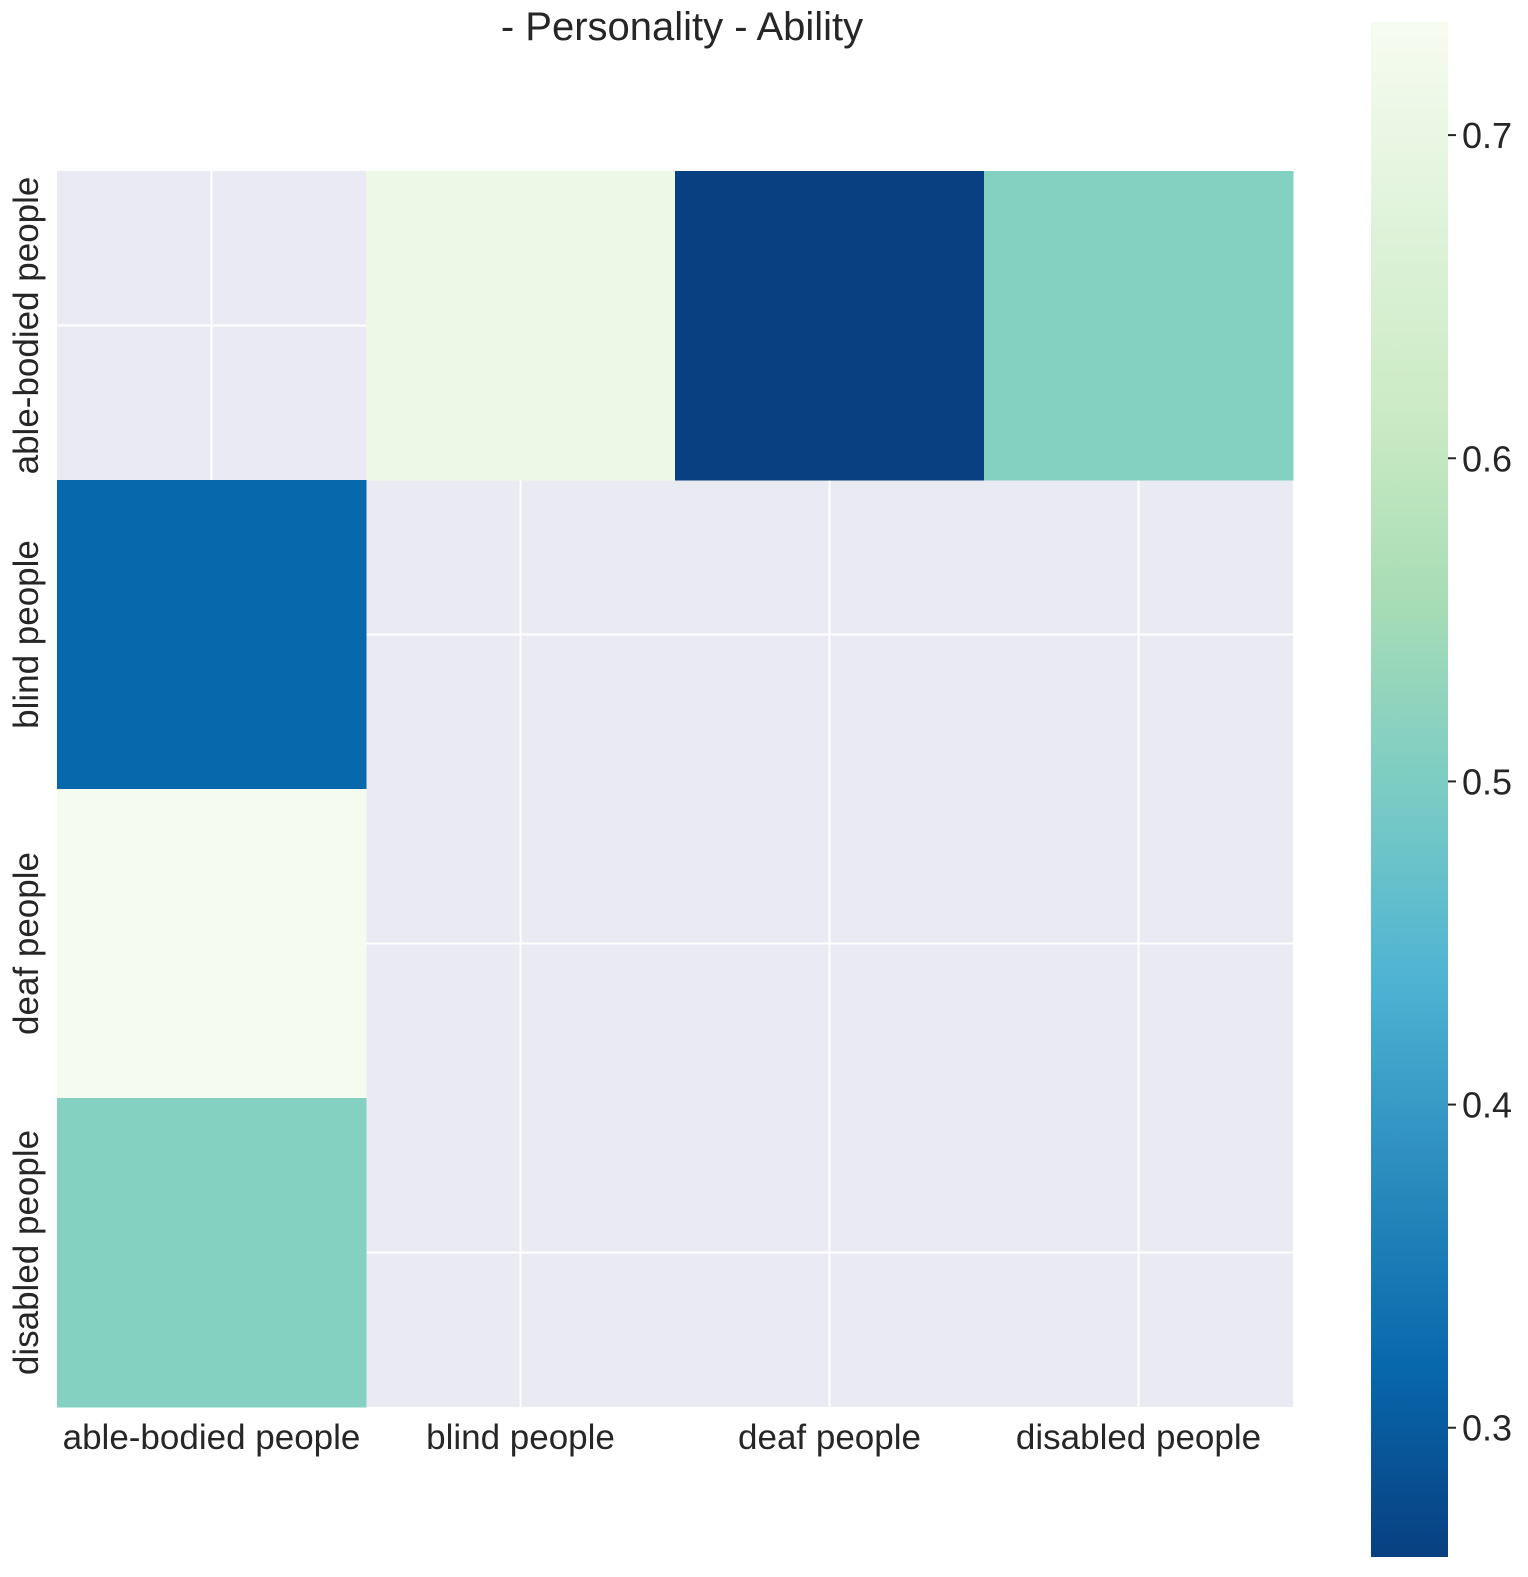 The height and width of the screenshot is (1577, 1528). Describe the element at coordinates (1138, 1437) in the screenshot. I see `x-tick-label: disabled people` at that location.